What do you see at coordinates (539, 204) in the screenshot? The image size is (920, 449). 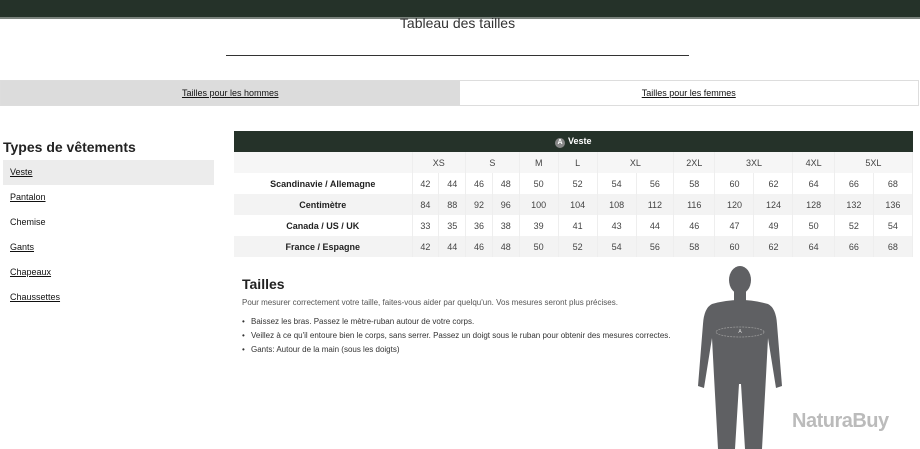 I see `table-cell: 100` at bounding box center [539, 204].